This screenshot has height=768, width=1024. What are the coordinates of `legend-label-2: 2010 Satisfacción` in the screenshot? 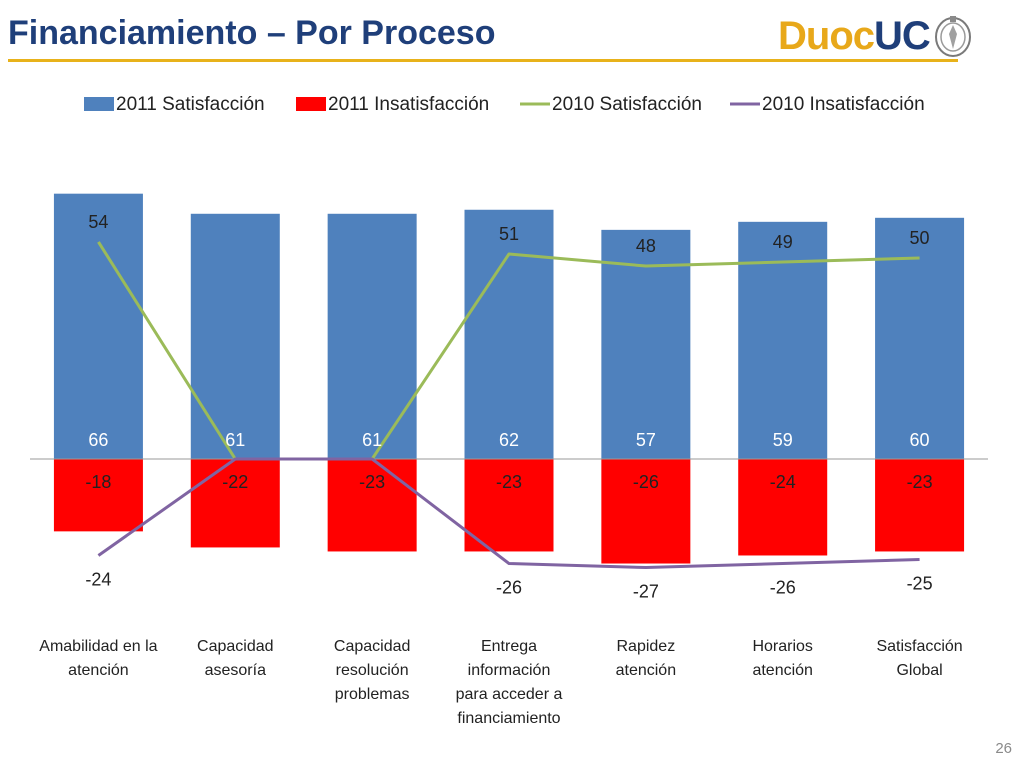 It's located at (627, 104).